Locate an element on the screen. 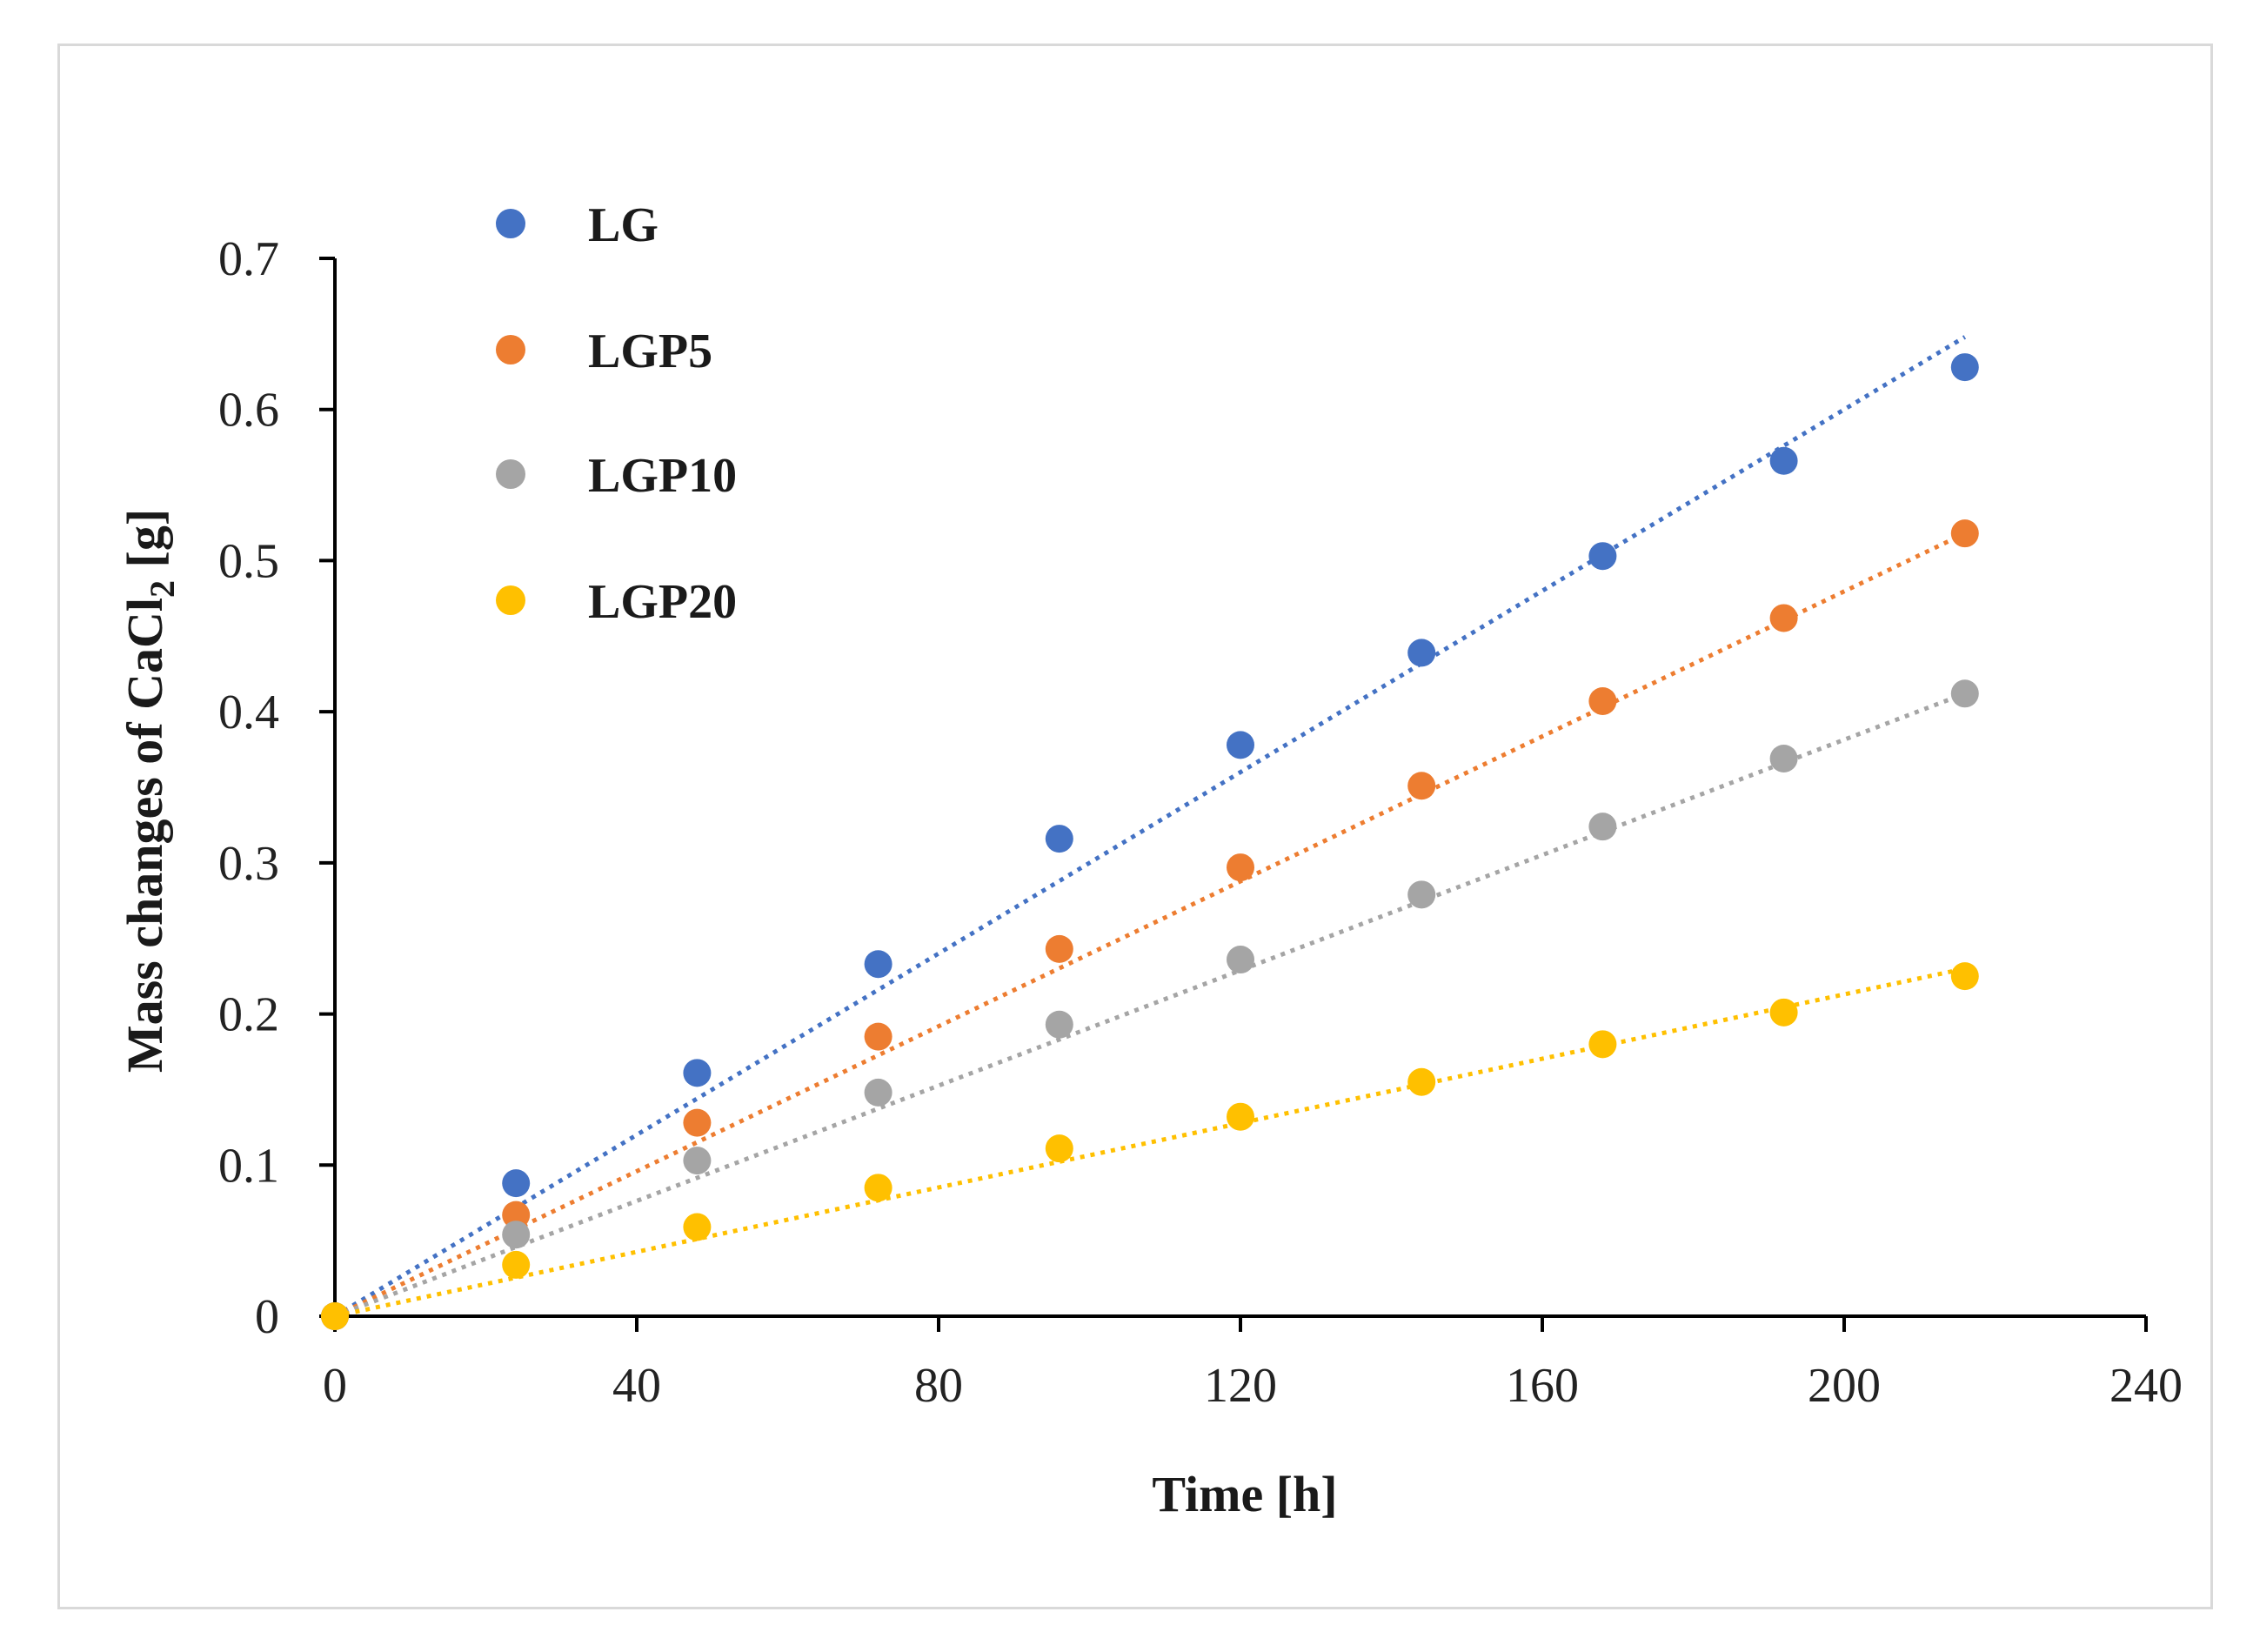 The height and width of the screenshot is (1652, 2253). y-axis-title: Mass changes of CaCl2 [g] is located at coordinates (149, 791).